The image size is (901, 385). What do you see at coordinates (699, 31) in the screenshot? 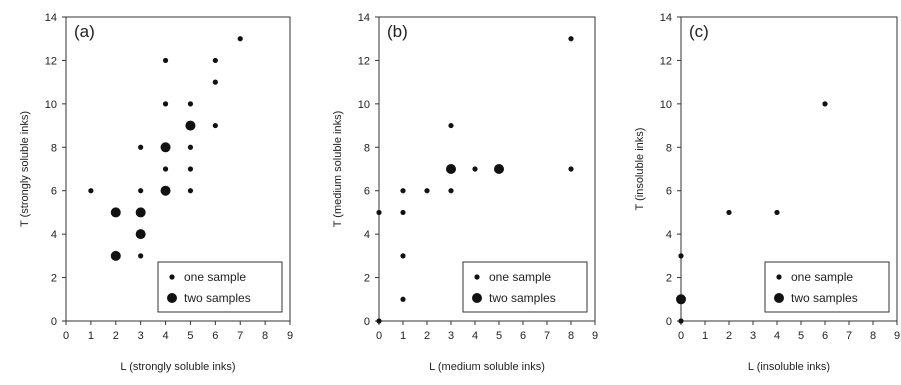
I see `panel-label: (c)` at bounding box center [699, 31].